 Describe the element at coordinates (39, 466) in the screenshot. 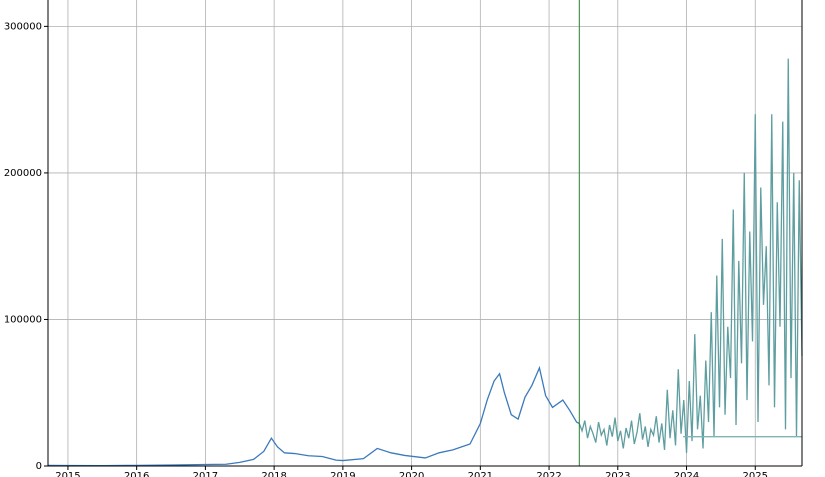

I see `y-tick-label: 0` at that location.